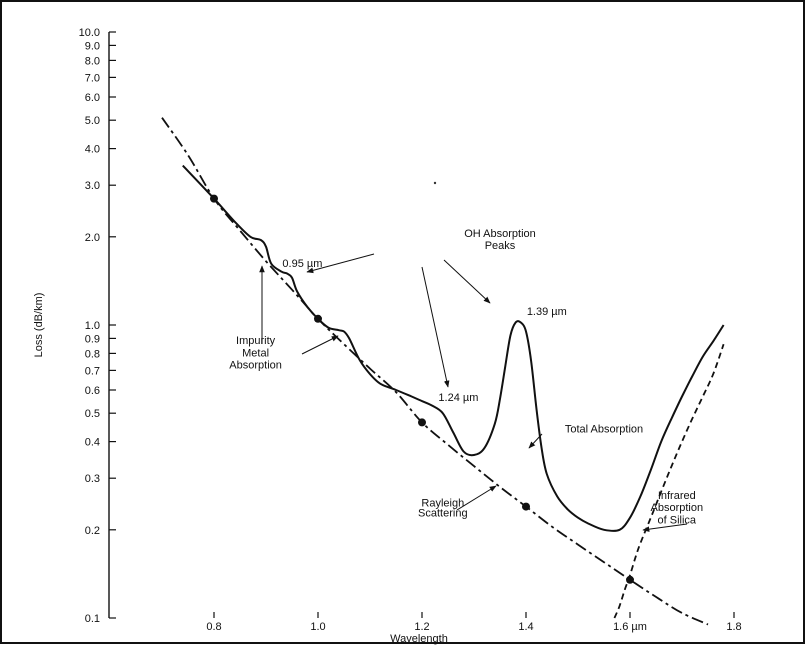  I want to click on y-tick-label: 7.0, so click(92, 78).